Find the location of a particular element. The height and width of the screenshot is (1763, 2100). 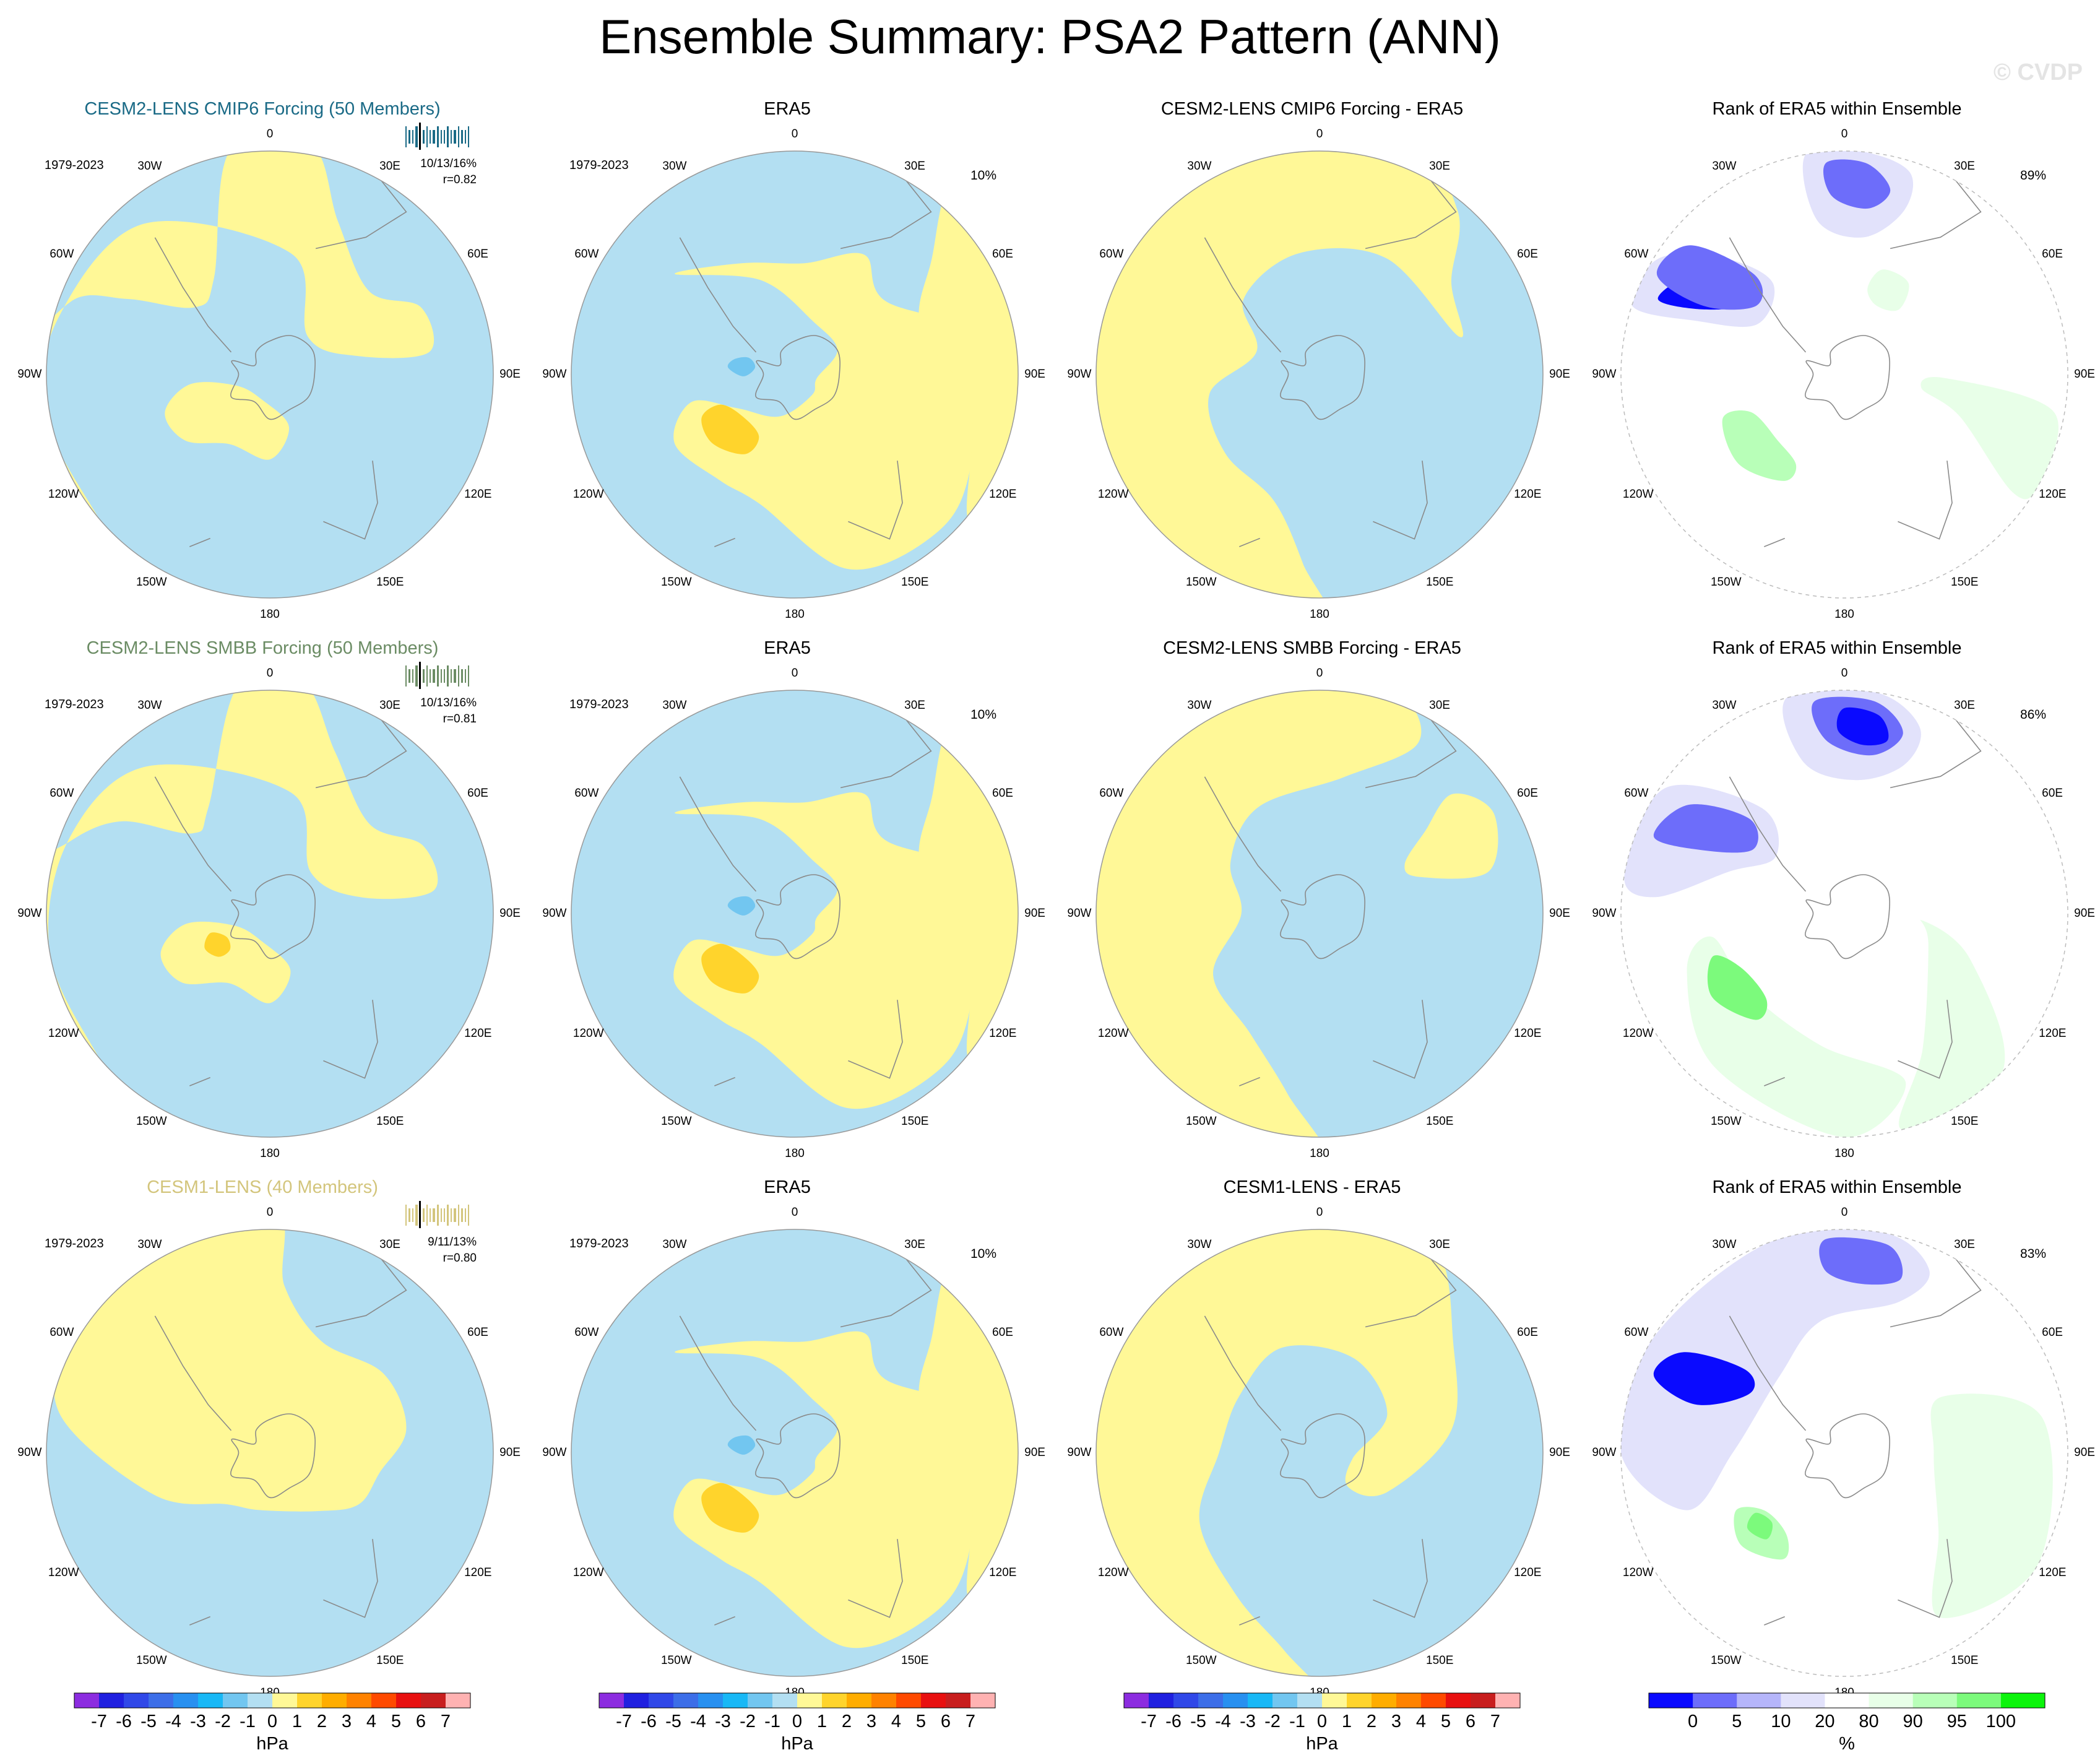

colorbar-unit: hPa is located at coordinates (272, 1744).